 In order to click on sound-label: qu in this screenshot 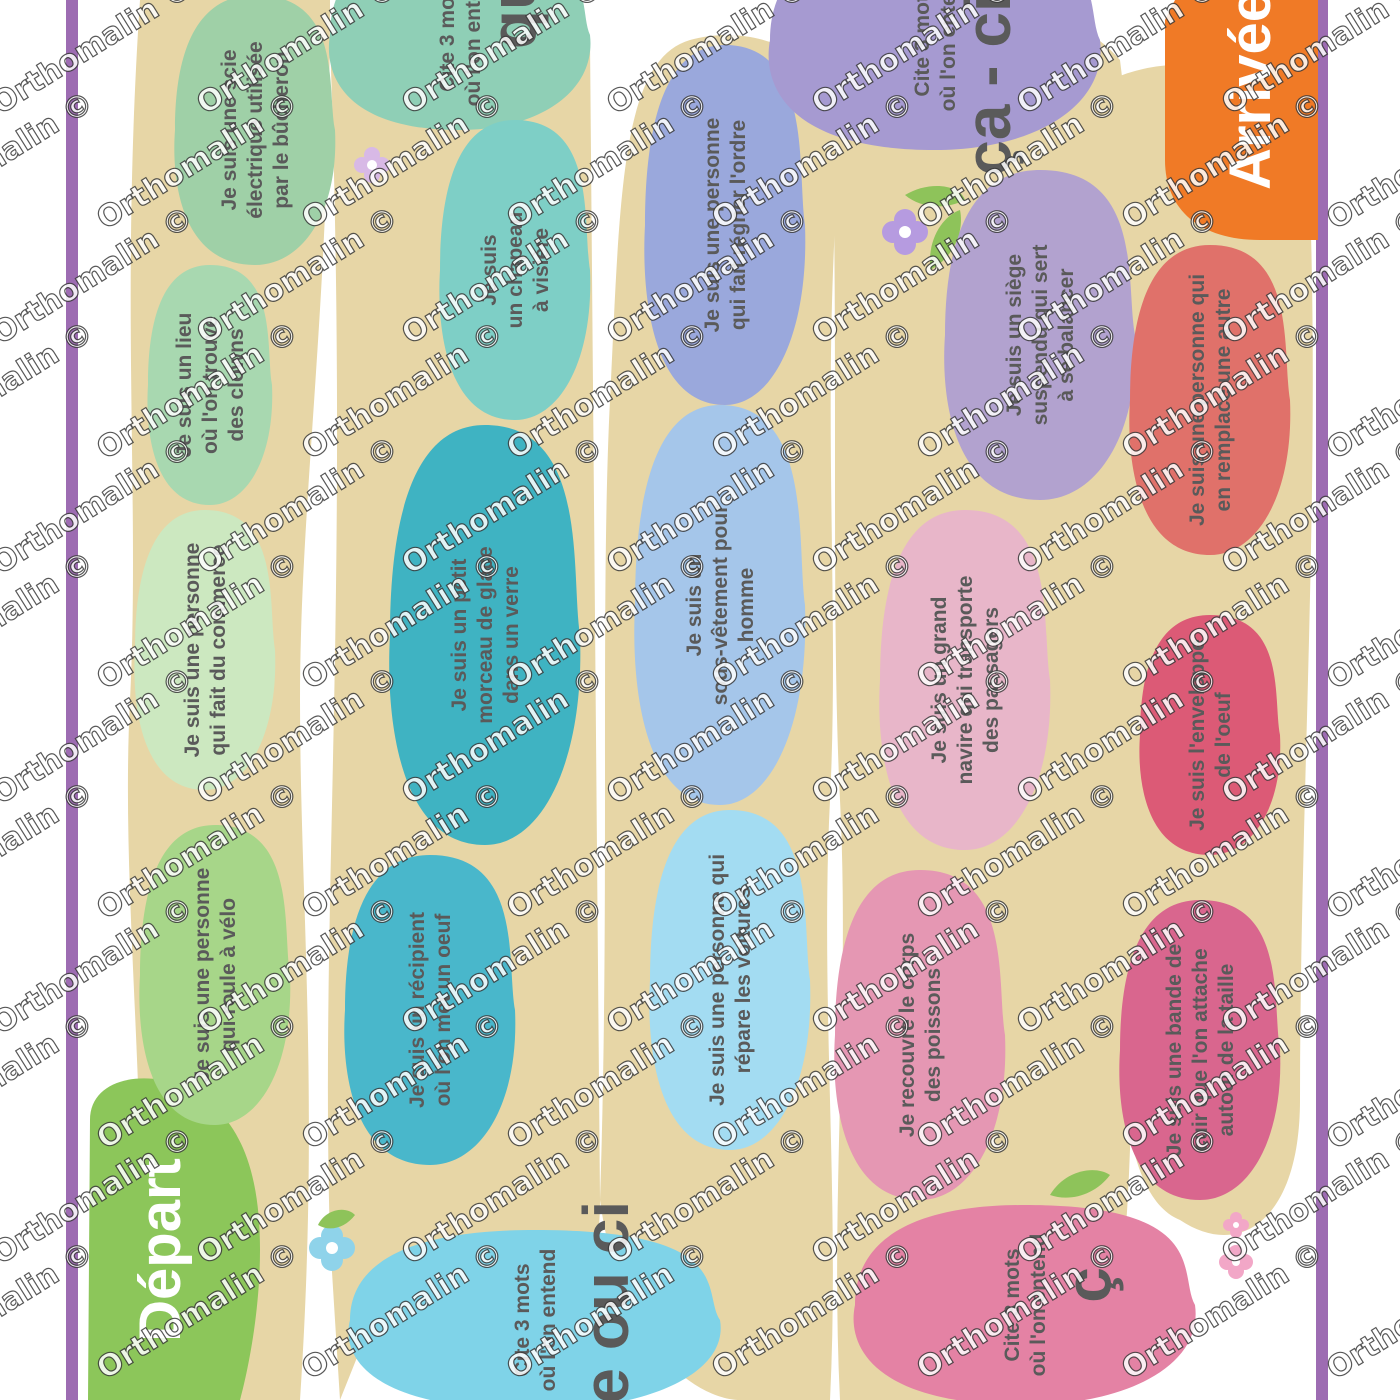, I will do `click(513, 24)`.